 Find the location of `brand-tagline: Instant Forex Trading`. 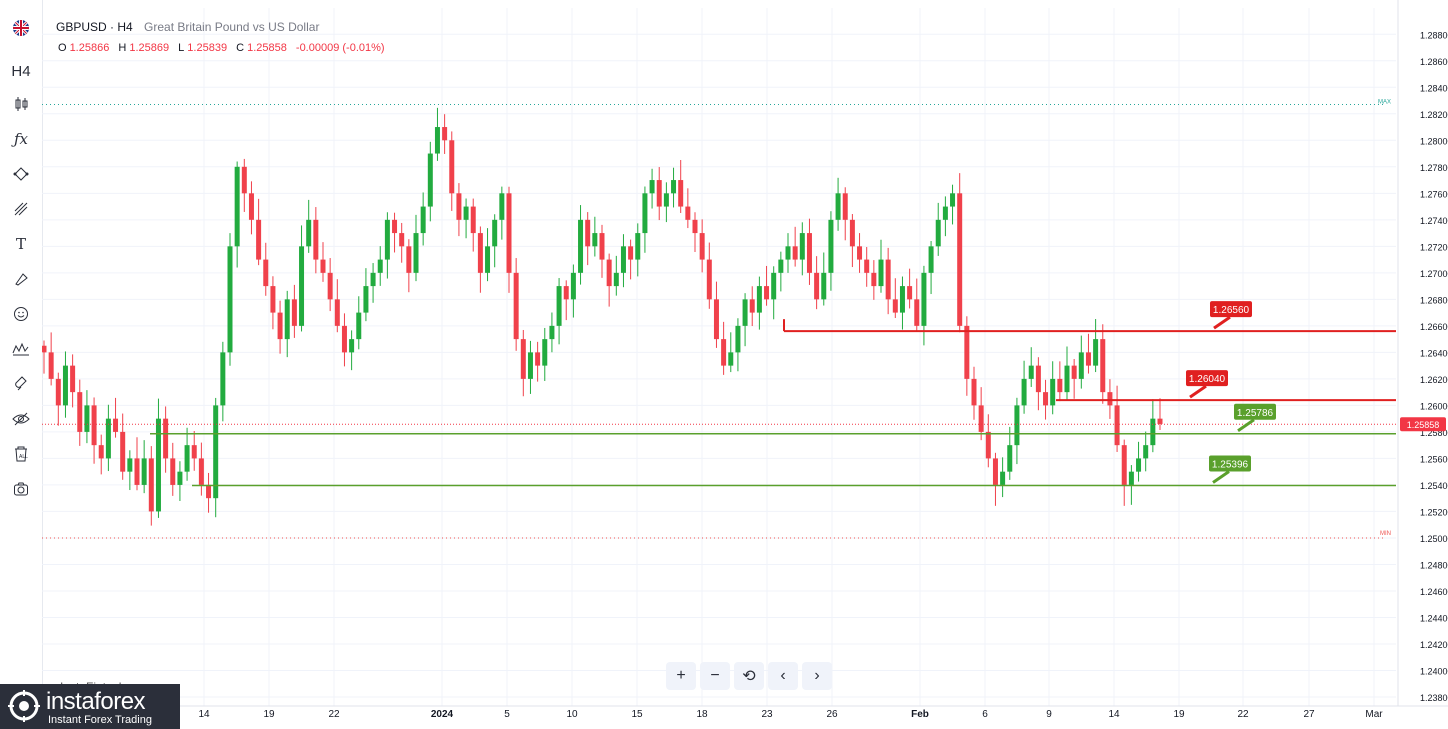

brand-tagline: Instant Forex Trading is located at coordinates (100, 720).